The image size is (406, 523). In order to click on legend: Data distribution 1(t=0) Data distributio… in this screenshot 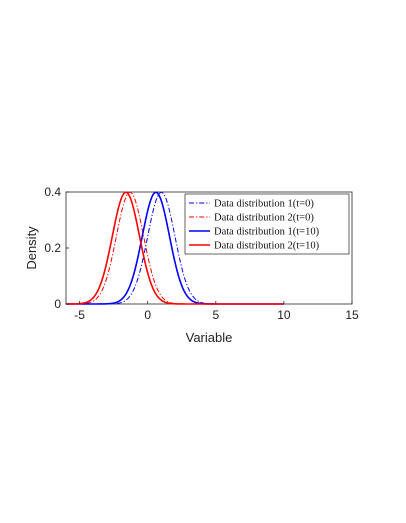, I will do `click(267, 224)`.